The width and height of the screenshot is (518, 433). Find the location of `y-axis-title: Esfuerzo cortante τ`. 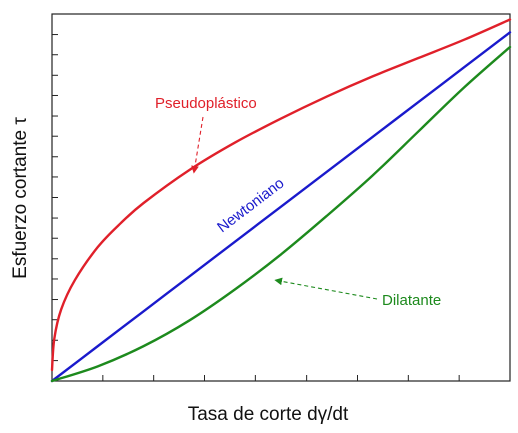

y-axis-title: Esfuerzo cortante τ is located at coordinates (20, 198).